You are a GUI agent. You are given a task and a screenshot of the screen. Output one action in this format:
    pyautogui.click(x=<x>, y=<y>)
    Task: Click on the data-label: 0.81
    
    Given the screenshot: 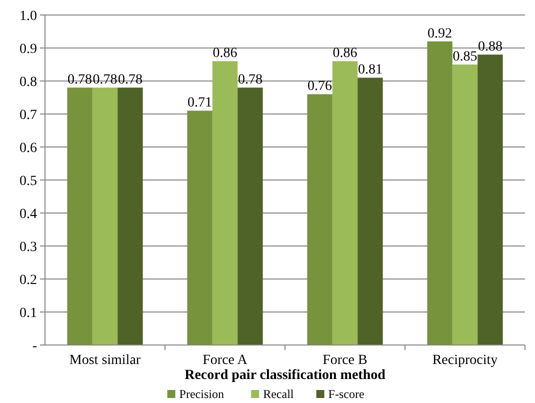 What is the action you would take?
    pyautogui.click(x=370, y=70)
    